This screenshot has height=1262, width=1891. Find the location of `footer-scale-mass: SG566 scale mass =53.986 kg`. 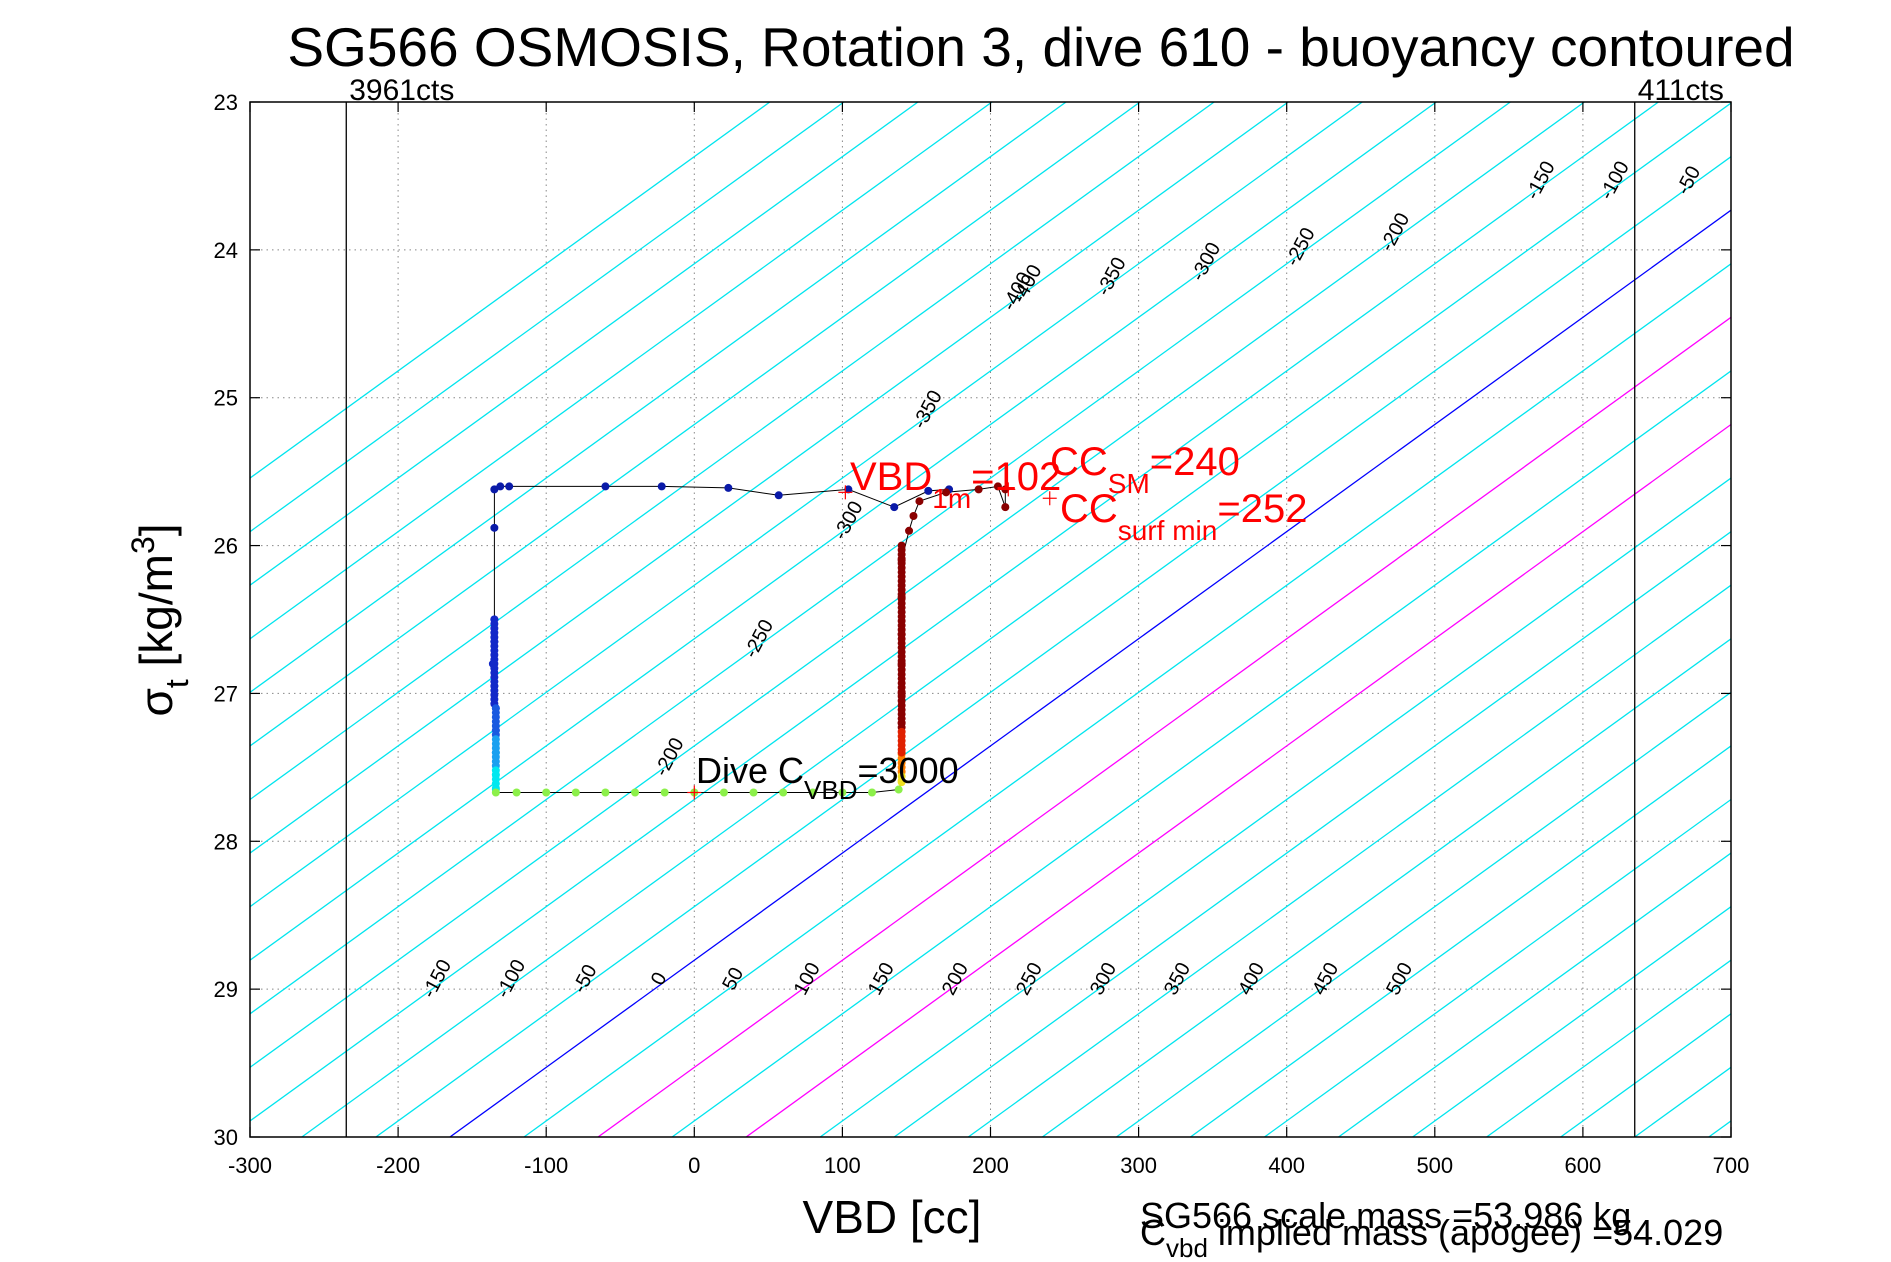

footer-scale-mass: SG566 scale mass =53.986 kg is located at coordinates (1385, 1215).